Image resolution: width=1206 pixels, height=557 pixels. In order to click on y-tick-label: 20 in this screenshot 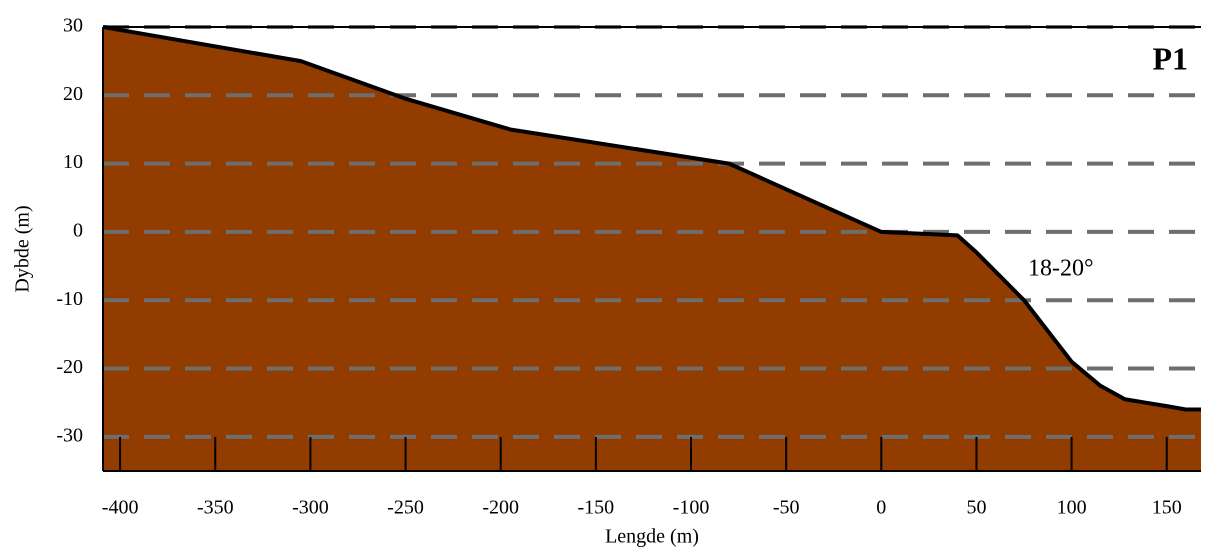, I will do `click(73, 94)`.